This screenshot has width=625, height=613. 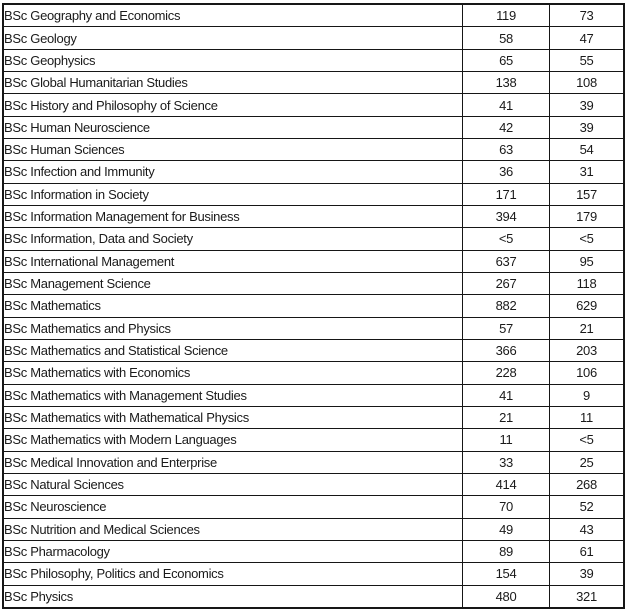 What do you see at coordinates (587, 507) in the screenshot?
I see `value-2-cell: 52` at bounding box center [587, 507].